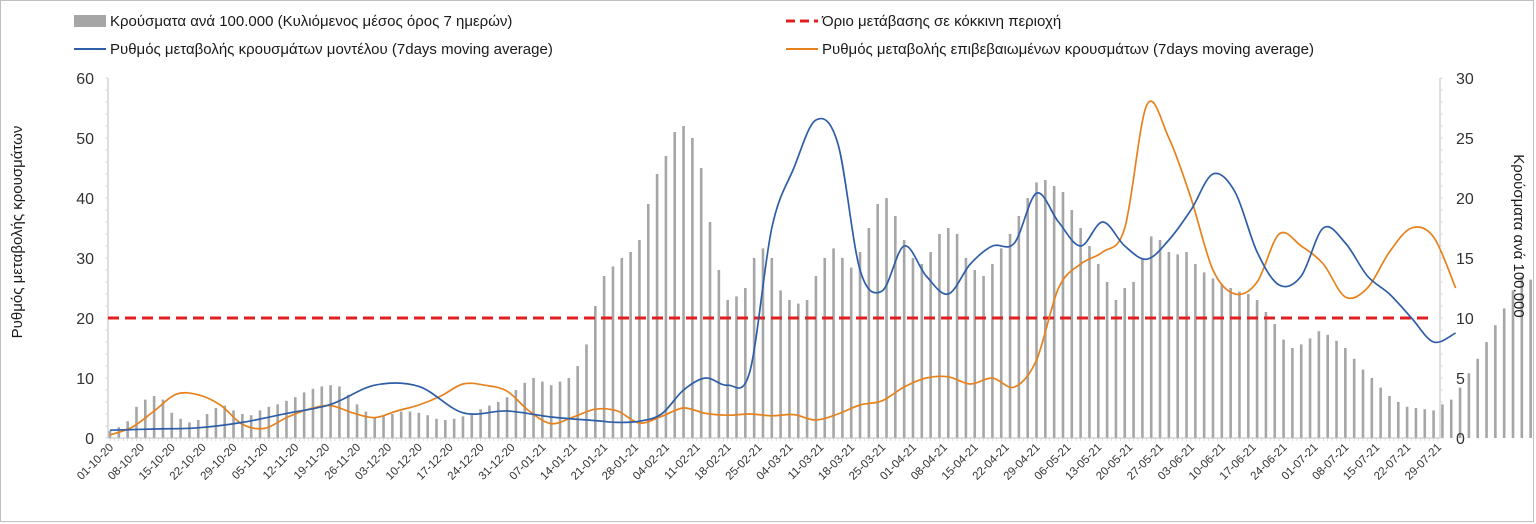  I want to click on y-axis-title-right: Κρούσματα ανά 100.000, so click(1518, 235).